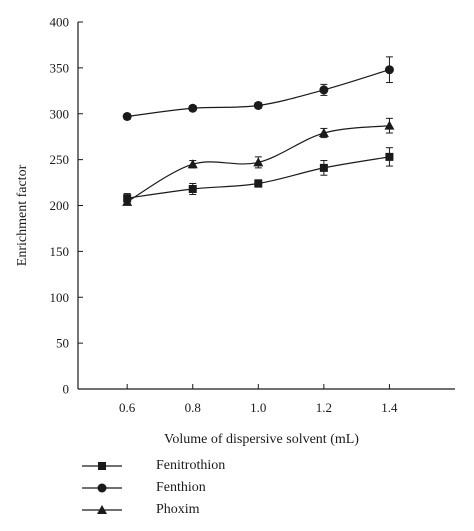 This screenshot has height=531, width=474. What do you see at coordinates (102, 488) in the screenshot?
I see `legend-swatch-circle-icon` at bounding box center [102, 488].